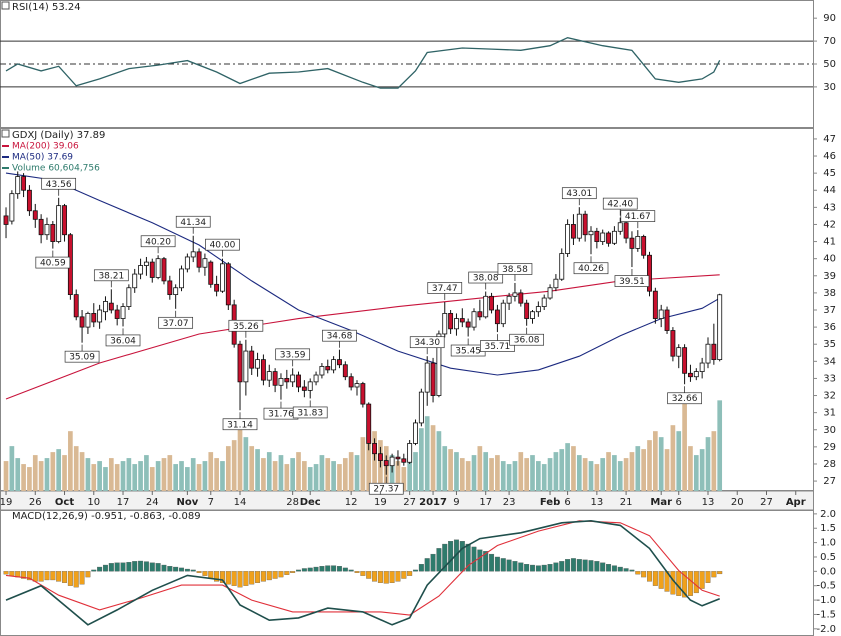  I want to click on x-tick-label: 17, so click(485, 502).